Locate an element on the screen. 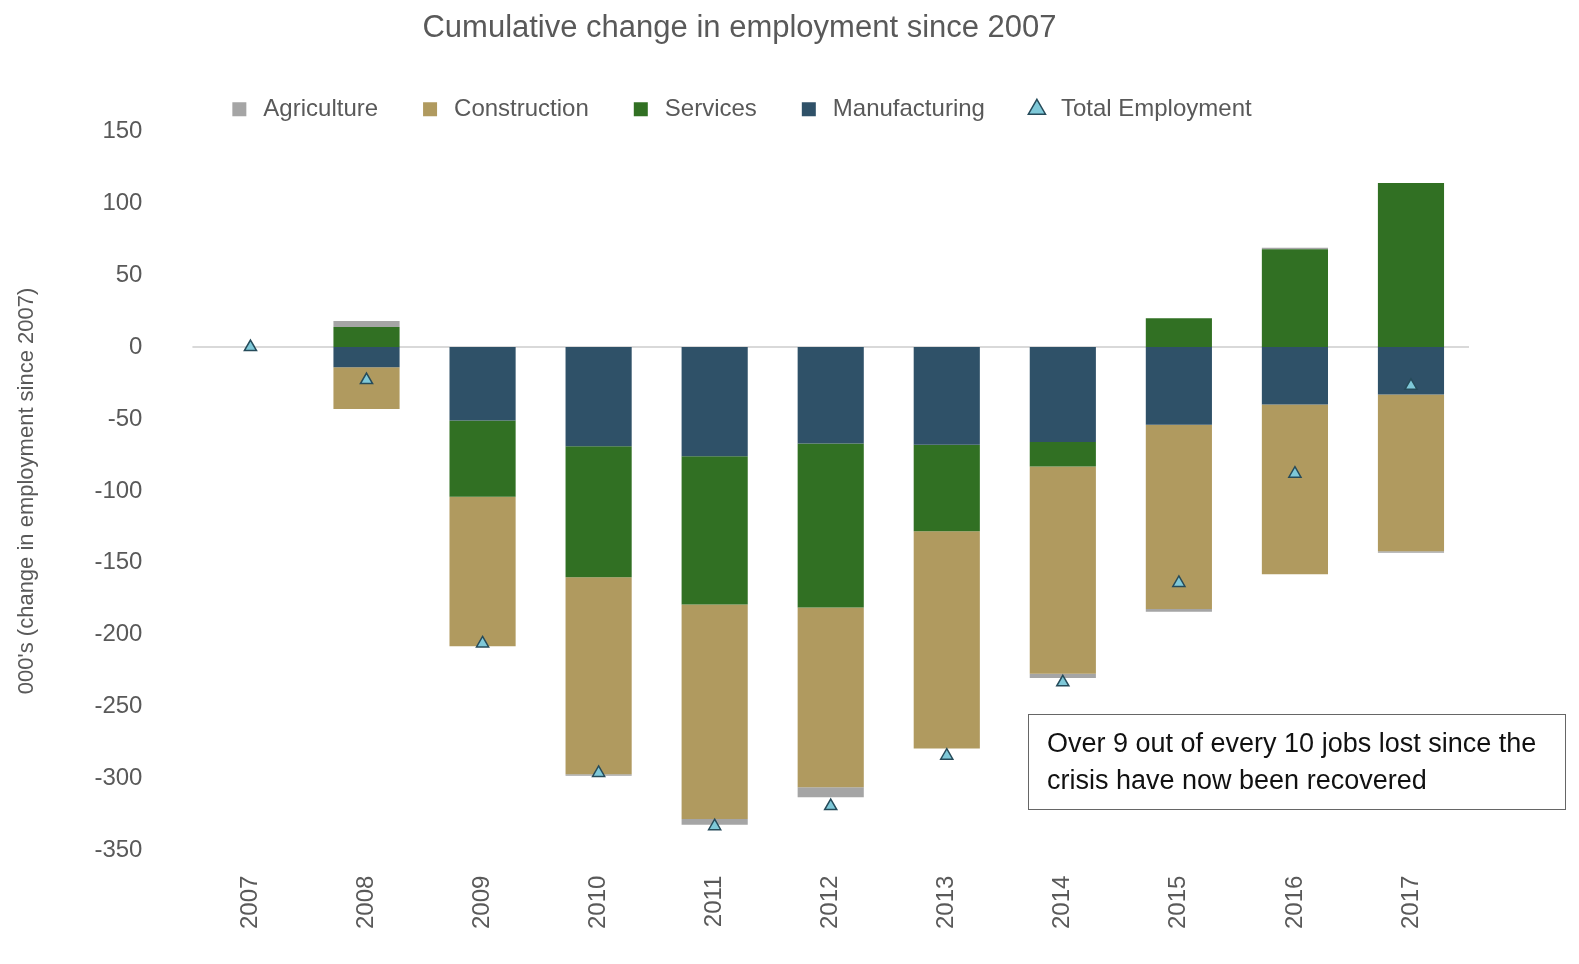 The height and width of the screenshot is (964, 1579). chart-title: Cumulative change in employment since 2007 is located at coordinates (739, 27).